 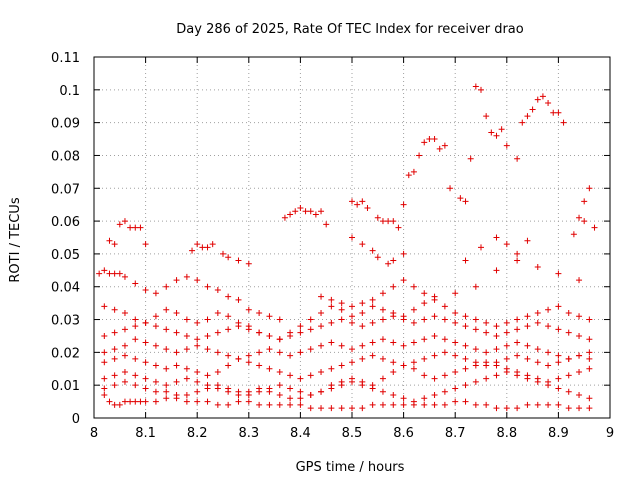 I want to click on x-tick-label: 8.4, so click(x=300, y=433).